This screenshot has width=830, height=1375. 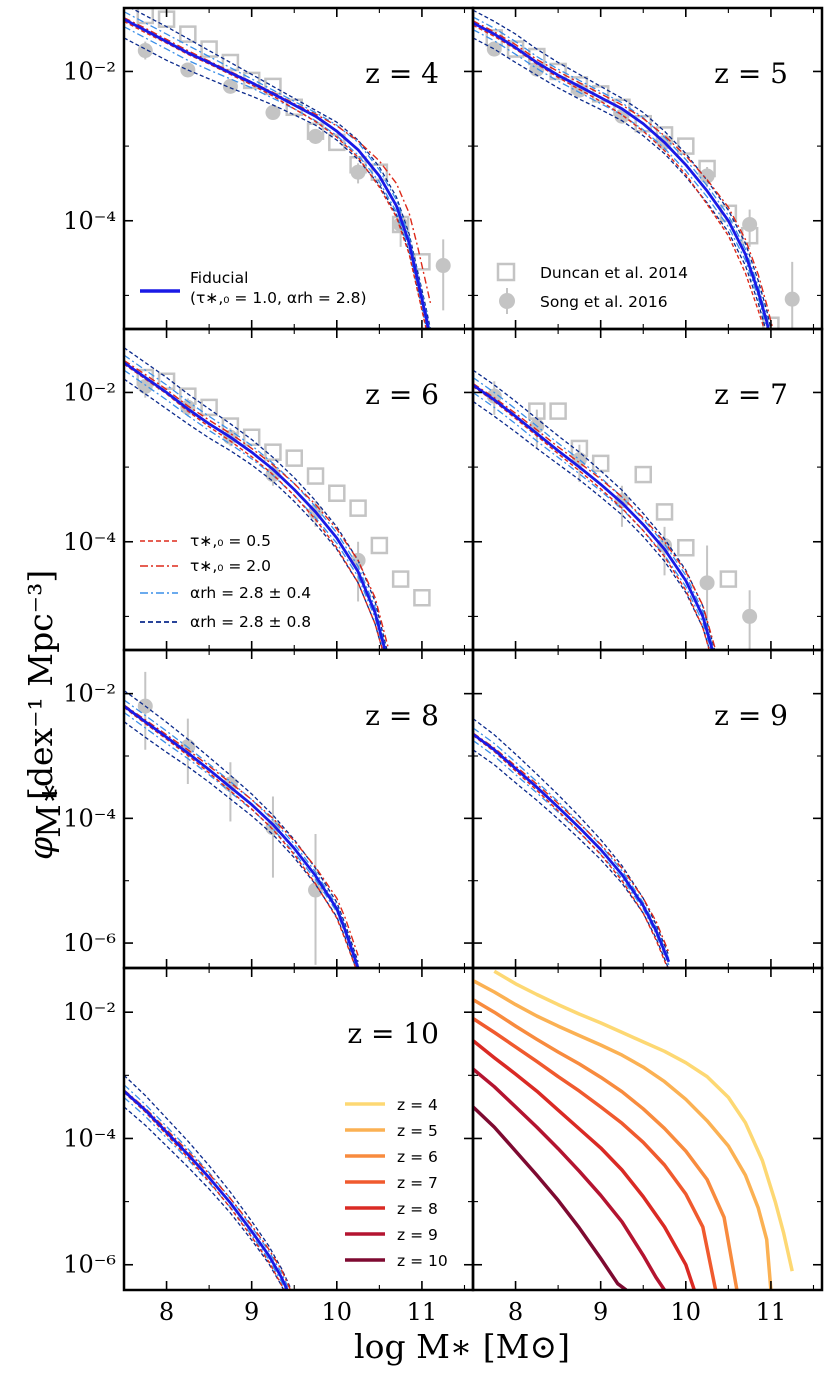 I want to click on panel-z6-marks, so click(x=277, y=498).